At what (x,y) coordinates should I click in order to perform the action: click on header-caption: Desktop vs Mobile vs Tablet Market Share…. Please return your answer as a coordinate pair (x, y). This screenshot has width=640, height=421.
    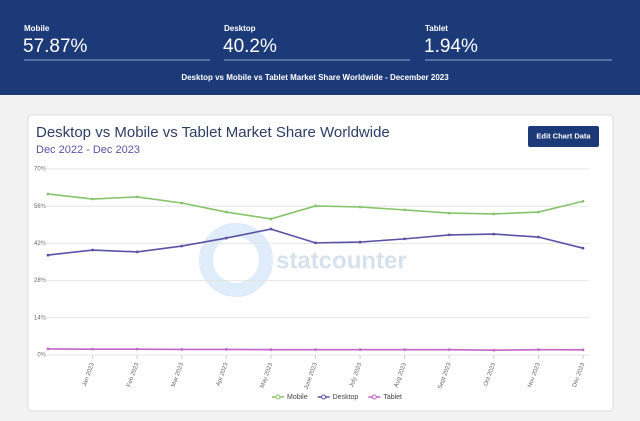
    Looking at the image, I should click on (315, 77).